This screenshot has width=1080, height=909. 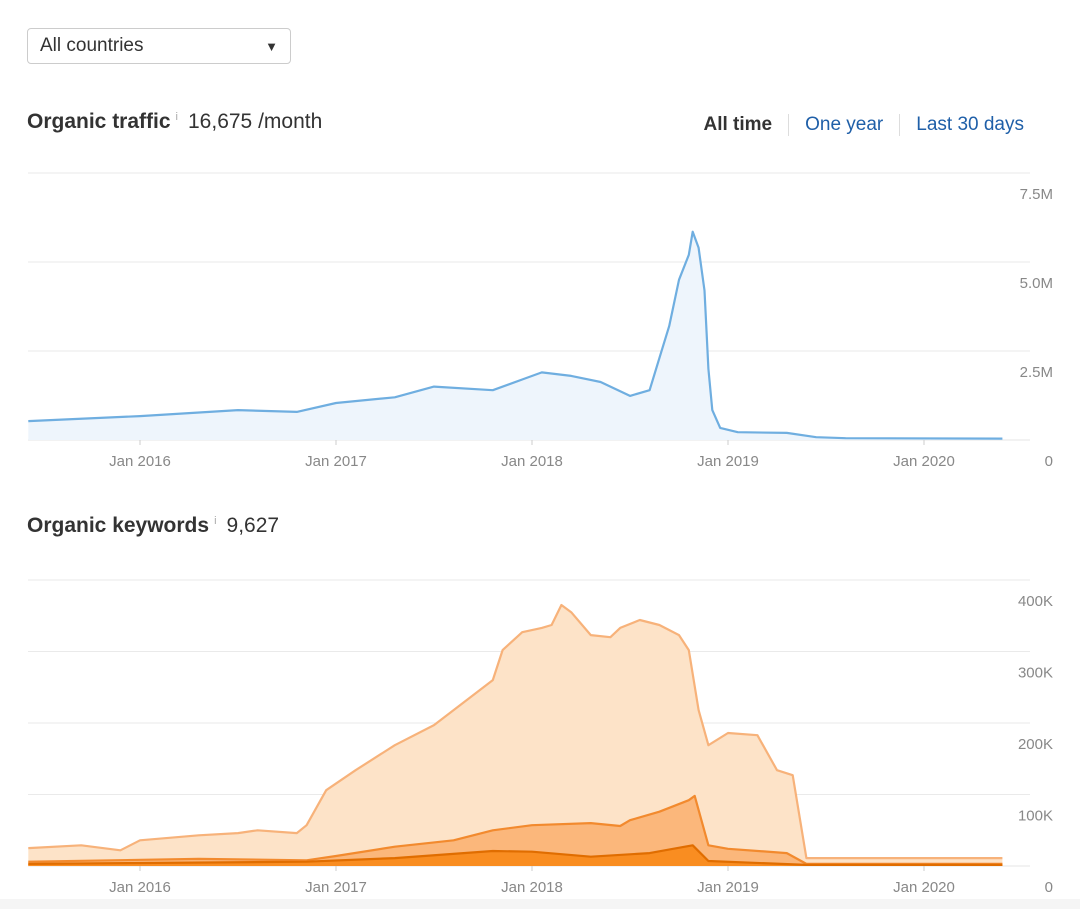 What do you see at coordinates (1035, 601) in the screenshot?
I see `y-tick-label: 400K` at bounding box center [1035, 601].